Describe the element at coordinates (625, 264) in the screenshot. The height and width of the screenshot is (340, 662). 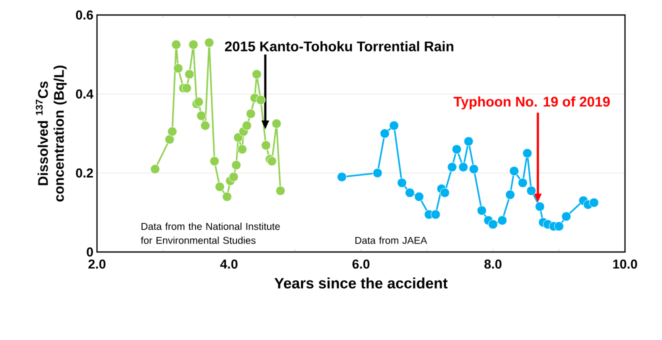
I see `x-tick-label: 10.0` at that location.